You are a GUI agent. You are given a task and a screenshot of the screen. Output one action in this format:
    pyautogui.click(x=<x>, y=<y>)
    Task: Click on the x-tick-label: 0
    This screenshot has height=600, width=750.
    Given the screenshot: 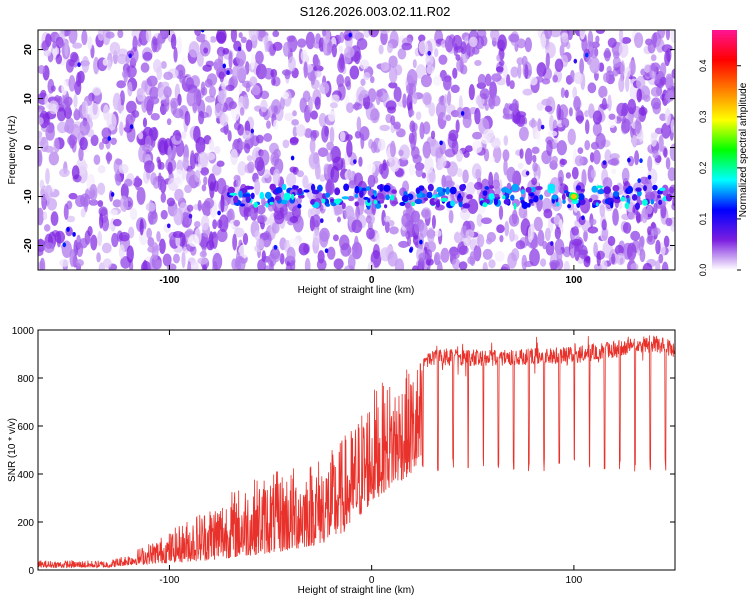 What is the action you would take?
    pyautogui.click(x=372, y=280)
    